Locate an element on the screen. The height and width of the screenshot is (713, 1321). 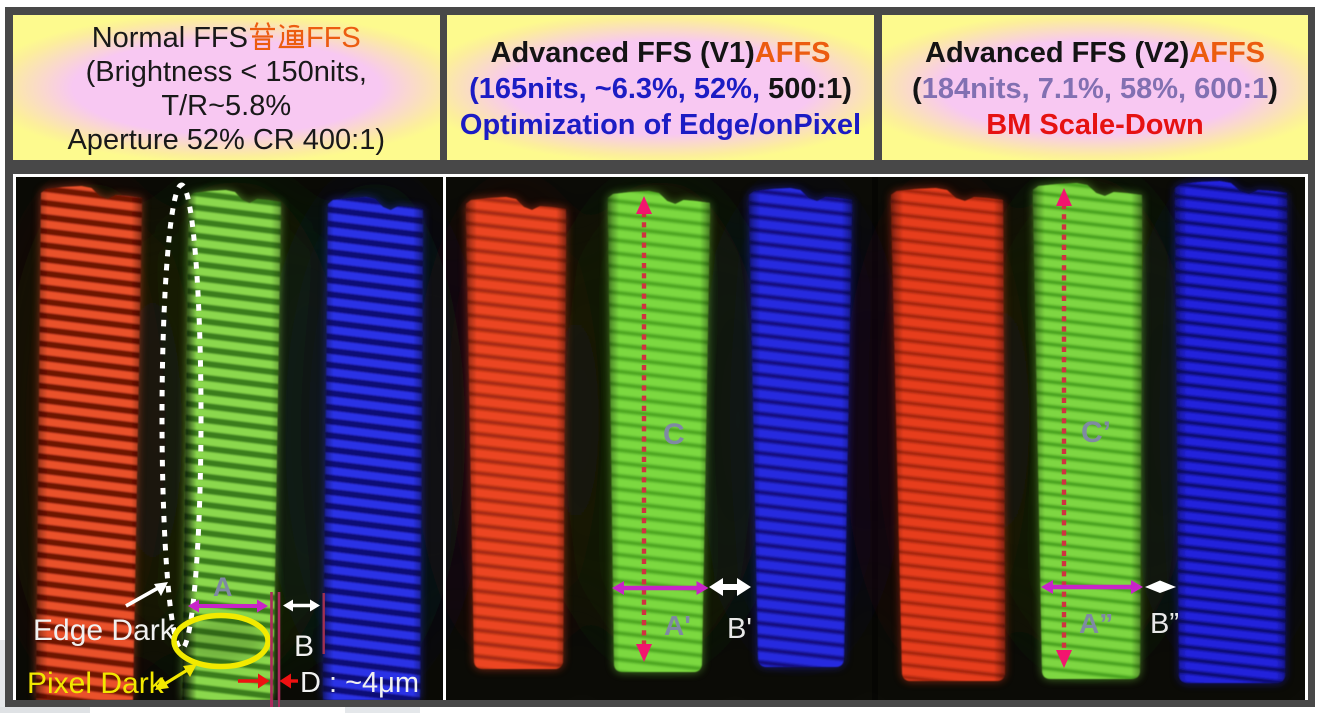
svg-text: C’ is located at coordinates (1096, 432).